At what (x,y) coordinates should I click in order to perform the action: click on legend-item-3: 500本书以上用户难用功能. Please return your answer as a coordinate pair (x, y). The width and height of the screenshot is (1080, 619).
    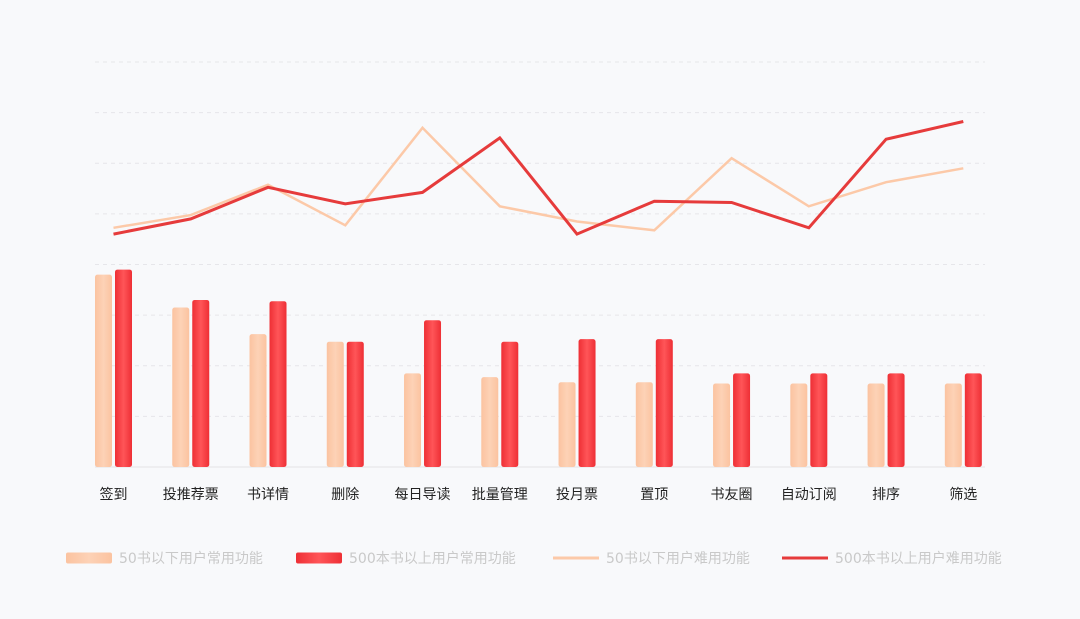
    Looking at the image, I should click on (892, 558).